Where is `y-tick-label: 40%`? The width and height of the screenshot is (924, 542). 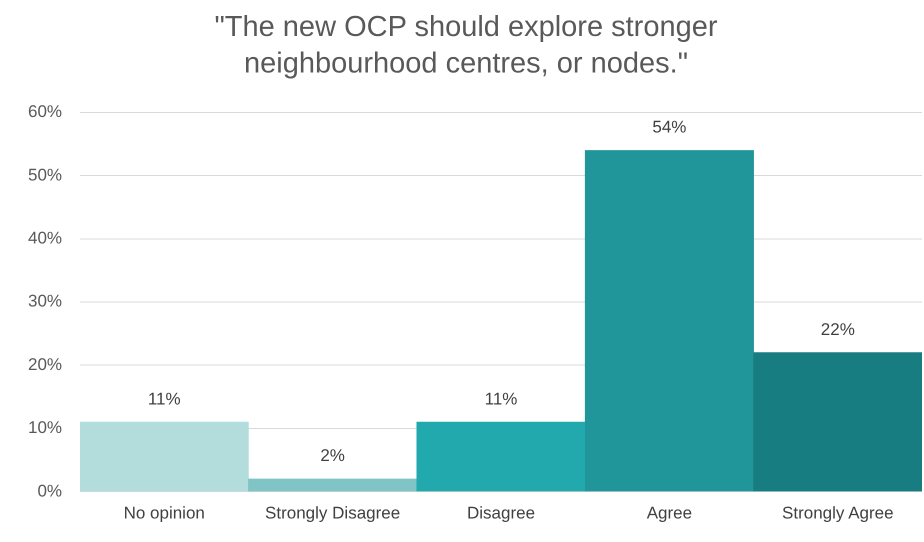
y-tick-label: 40% is located at coordinates (45, 238).